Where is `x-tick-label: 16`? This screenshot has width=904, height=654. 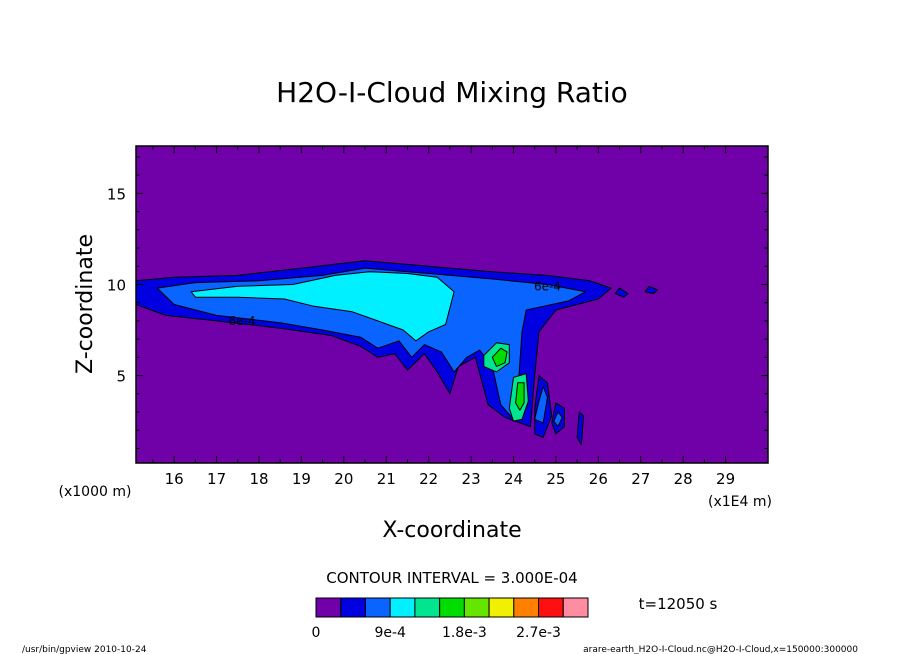 x-tick-label: 16 is located at coordinates (174, 479).